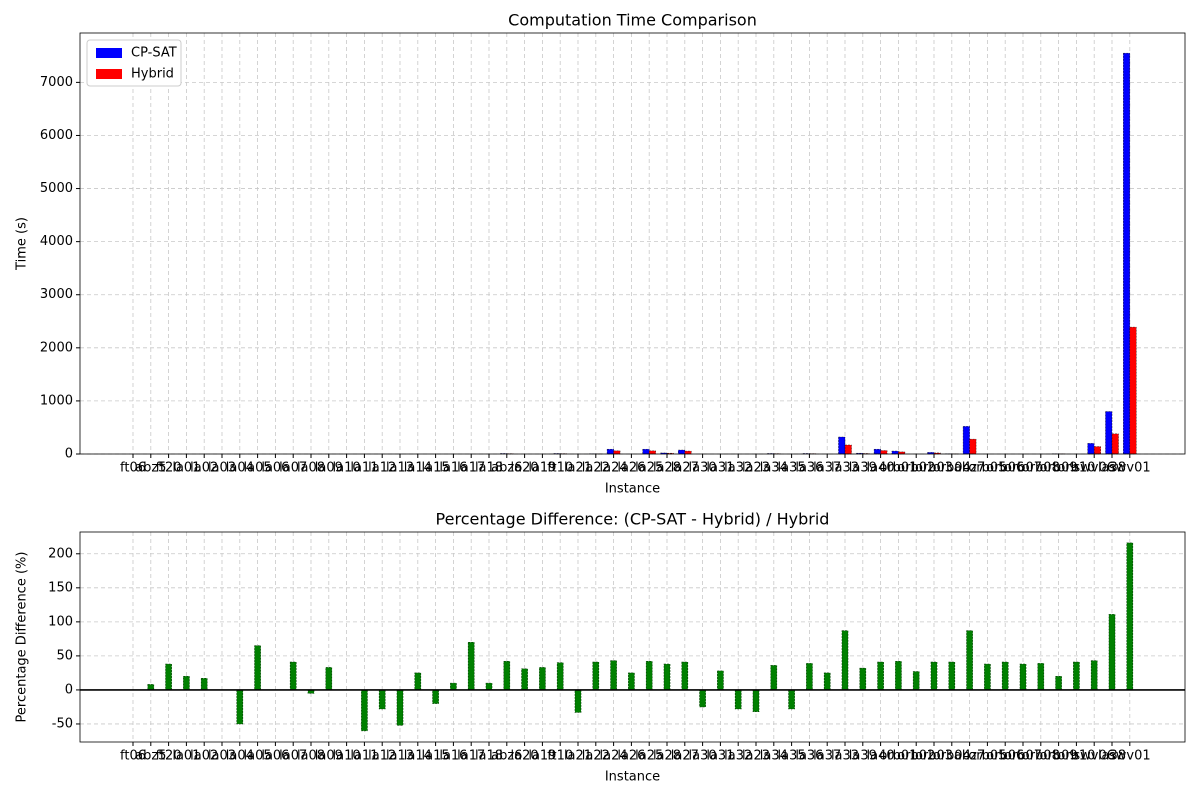 Image resolution: width=1200 pixels, height=800 pixels. Describe the element at coordinates (311, 468) in the screenshot. I see `x-tick-label: la08` at that location.